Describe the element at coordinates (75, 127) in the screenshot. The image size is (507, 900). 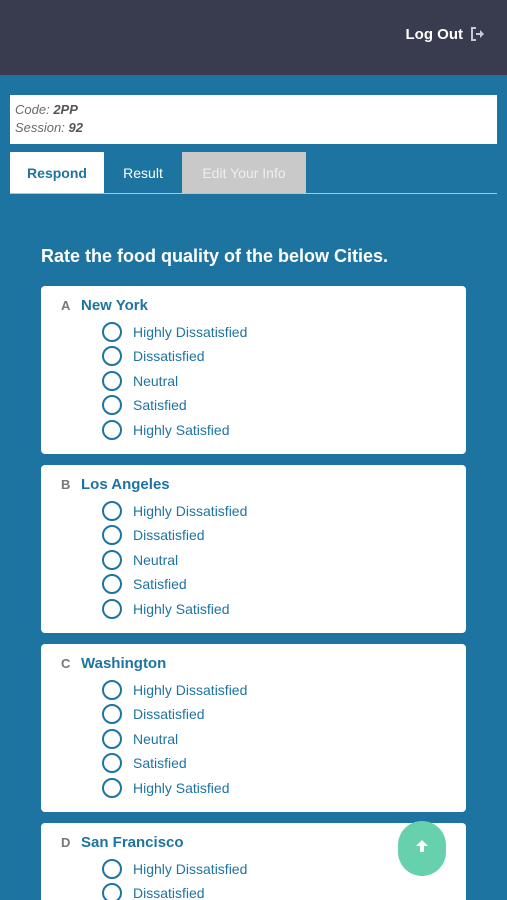
I see `session-value: 92` at that location.